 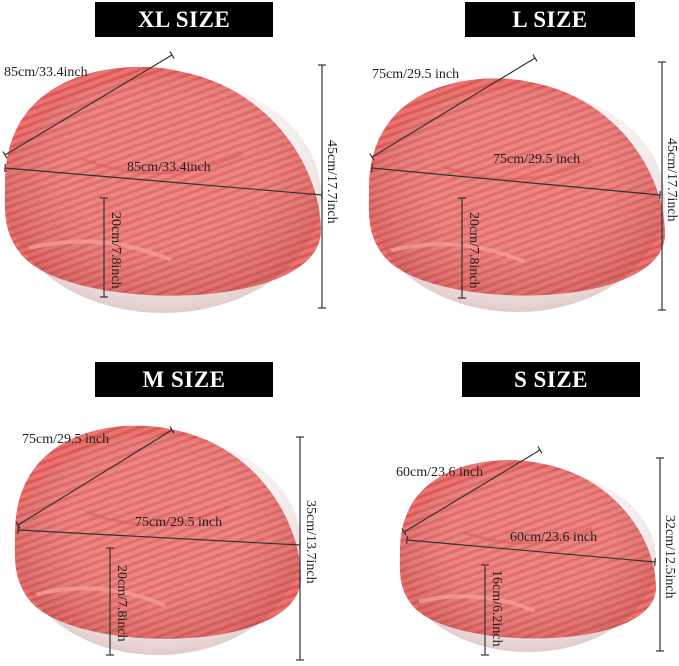 What do you see at coordinates (550, 19) in the screenshot?
I see `size-banner-l: L SIZE` at bounding box center [550, 19].